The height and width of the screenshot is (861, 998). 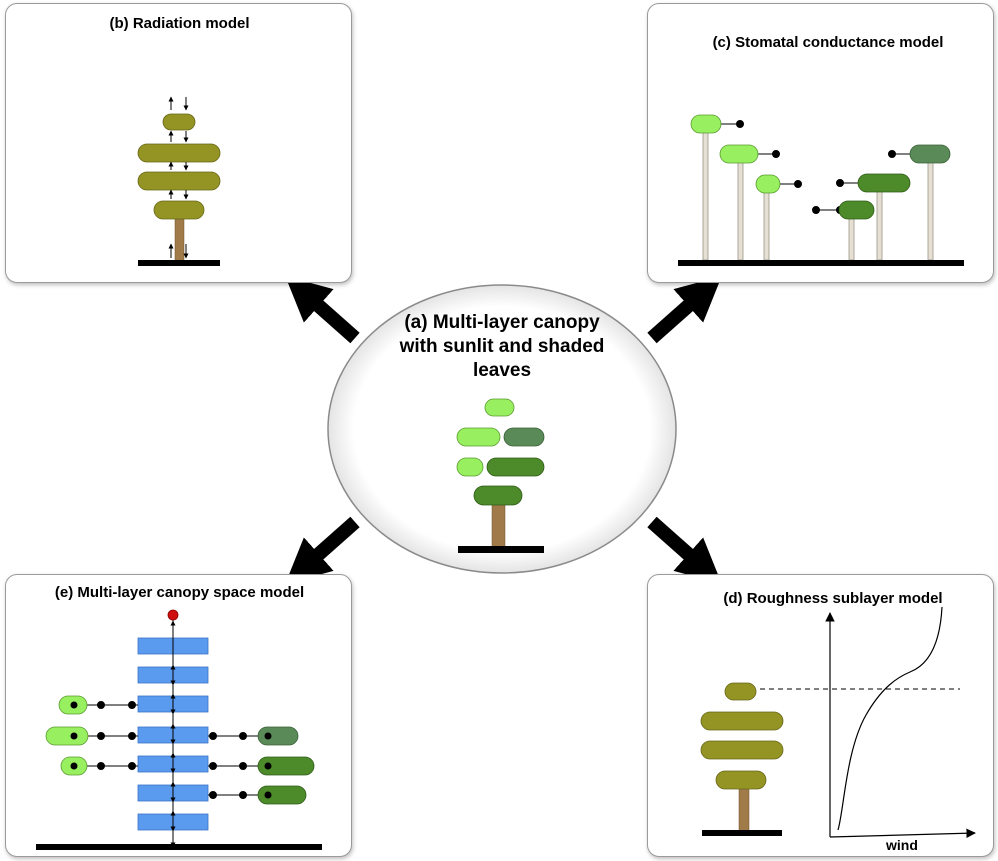 I want to click on central-circle, so click(x=502, y=429).